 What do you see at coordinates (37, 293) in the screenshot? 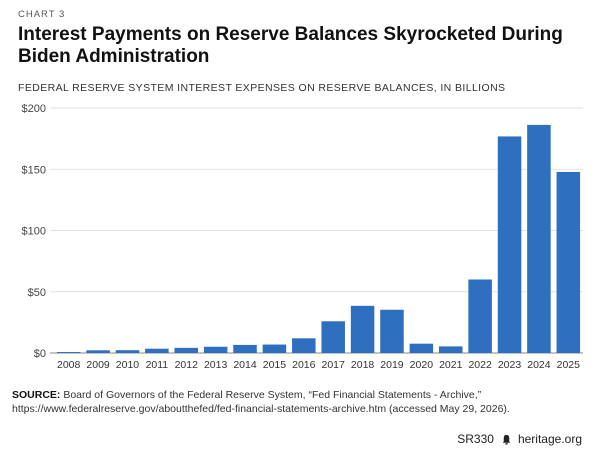
I see `y-tick-label: $50` at bounding box center [37, 293].